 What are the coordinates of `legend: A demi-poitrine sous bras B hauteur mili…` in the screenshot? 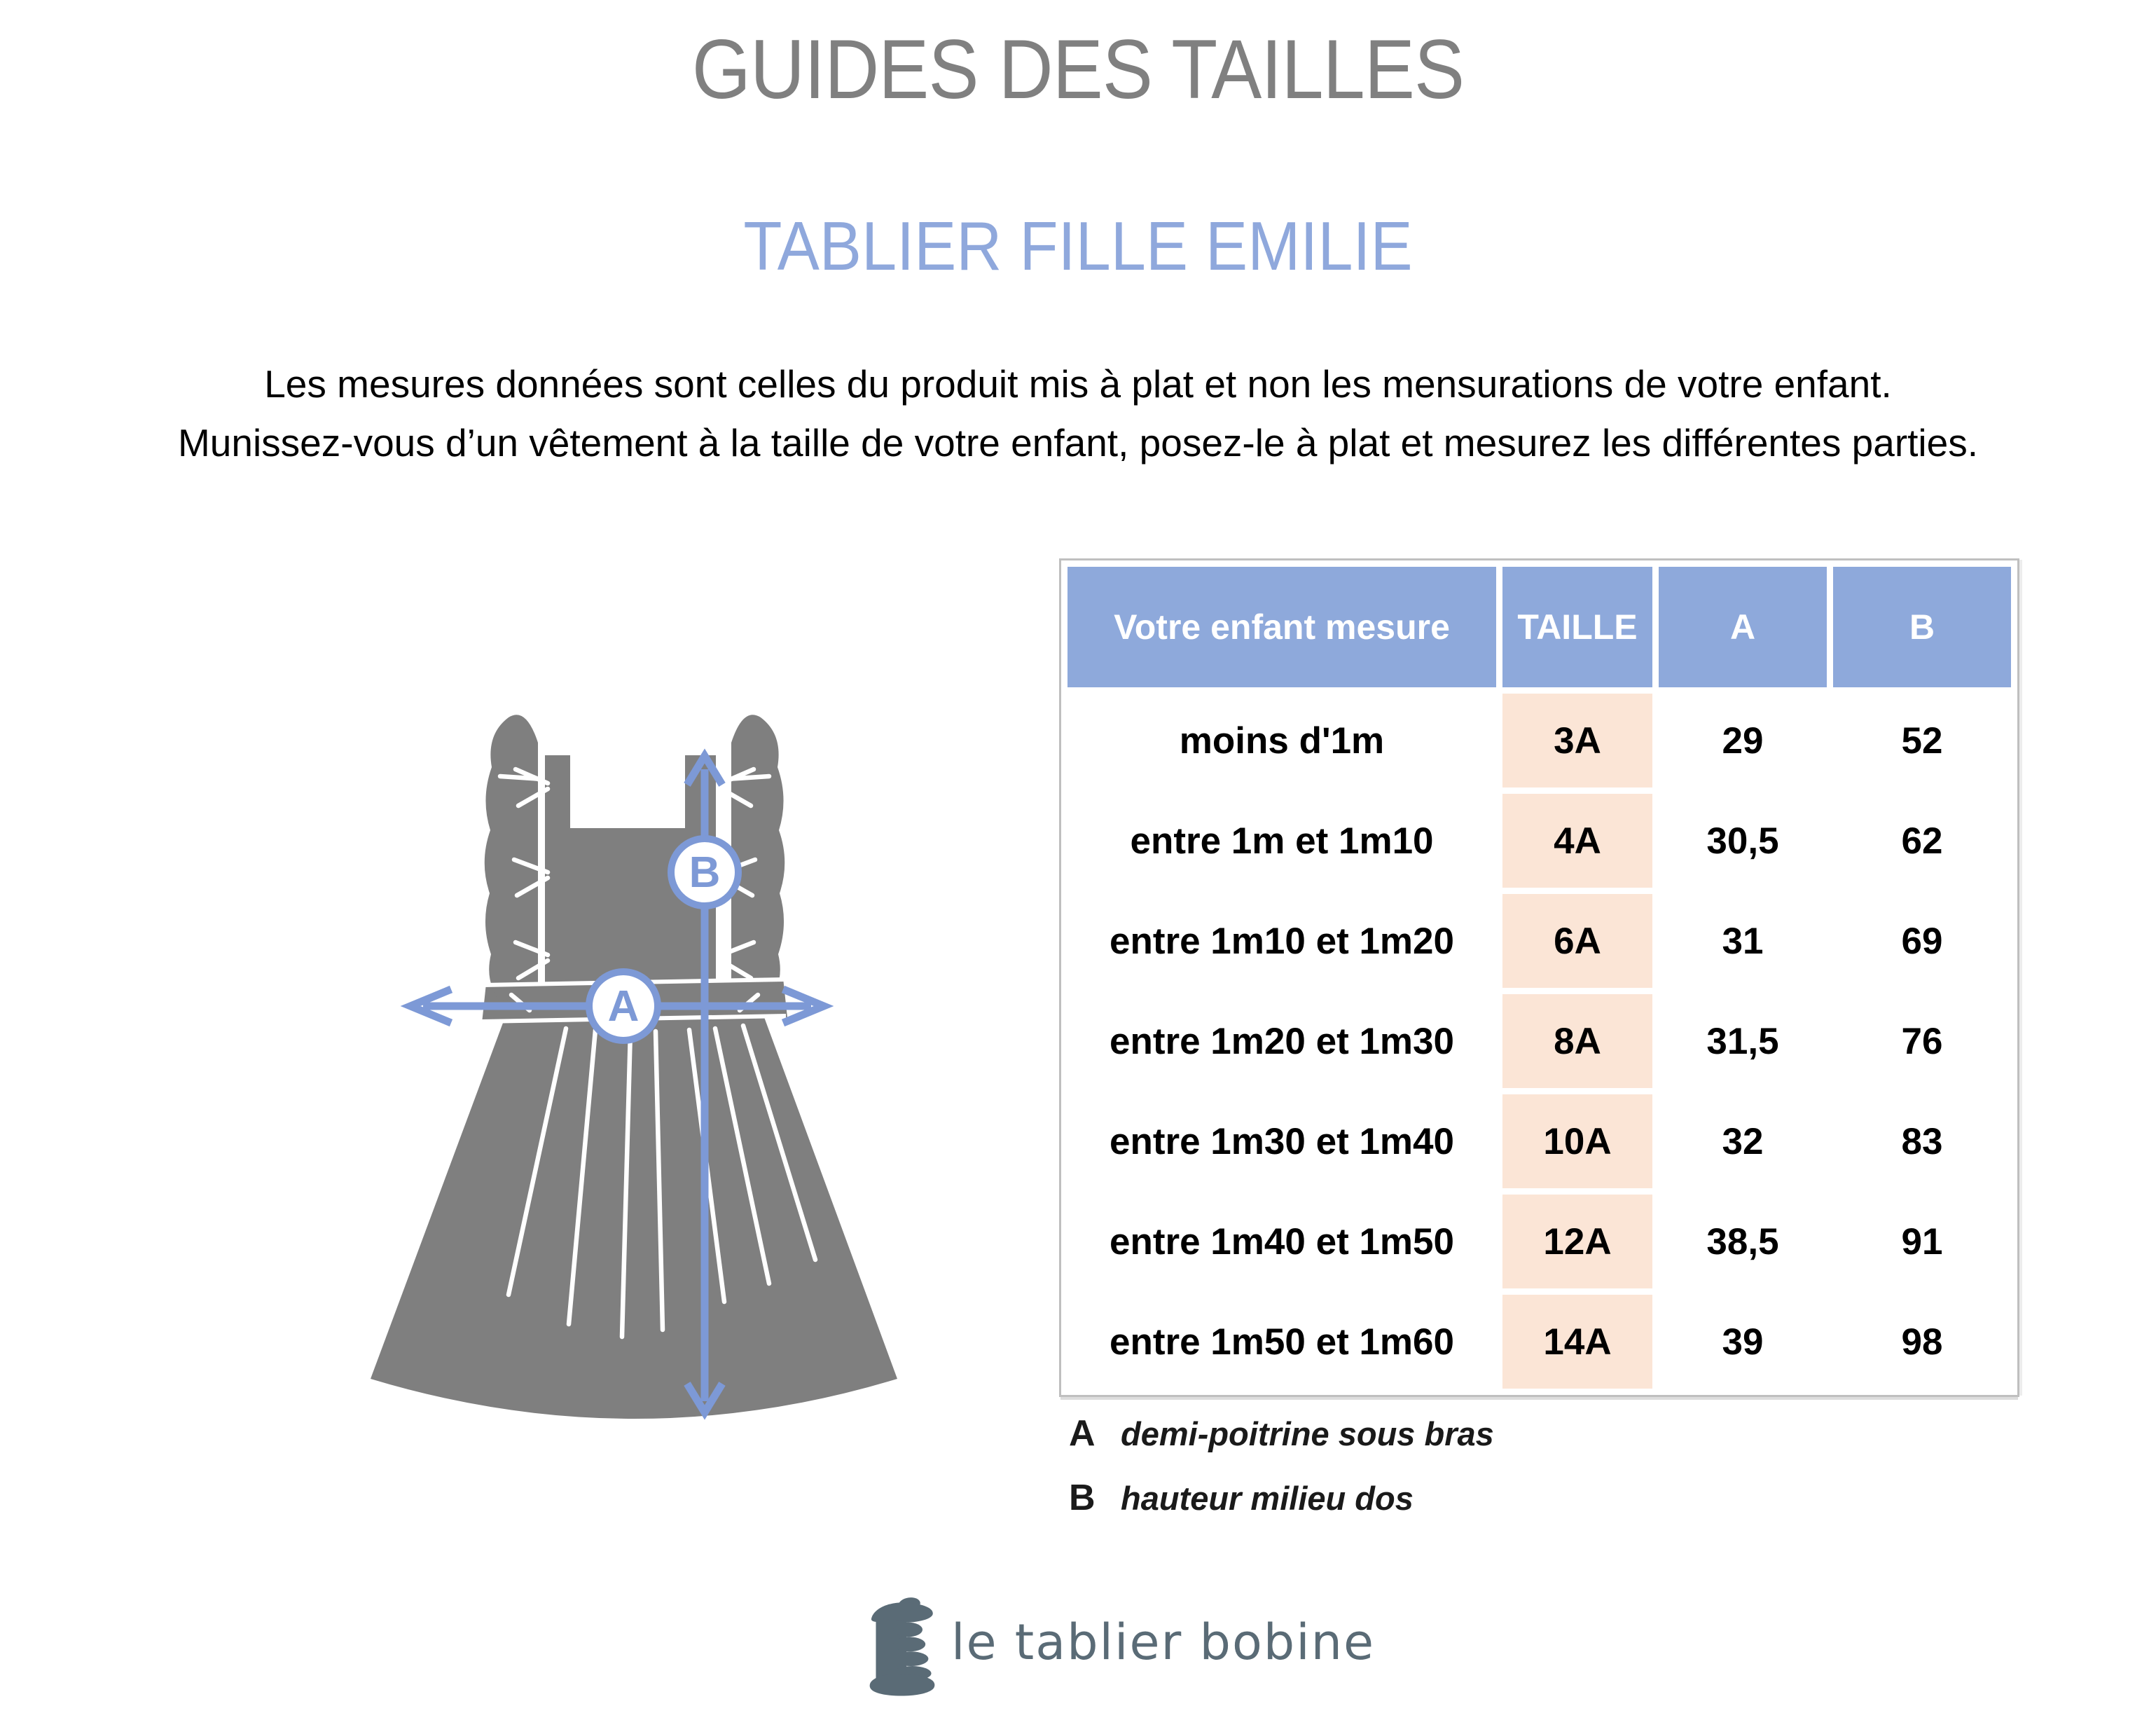 It's located at (1281, 1476).